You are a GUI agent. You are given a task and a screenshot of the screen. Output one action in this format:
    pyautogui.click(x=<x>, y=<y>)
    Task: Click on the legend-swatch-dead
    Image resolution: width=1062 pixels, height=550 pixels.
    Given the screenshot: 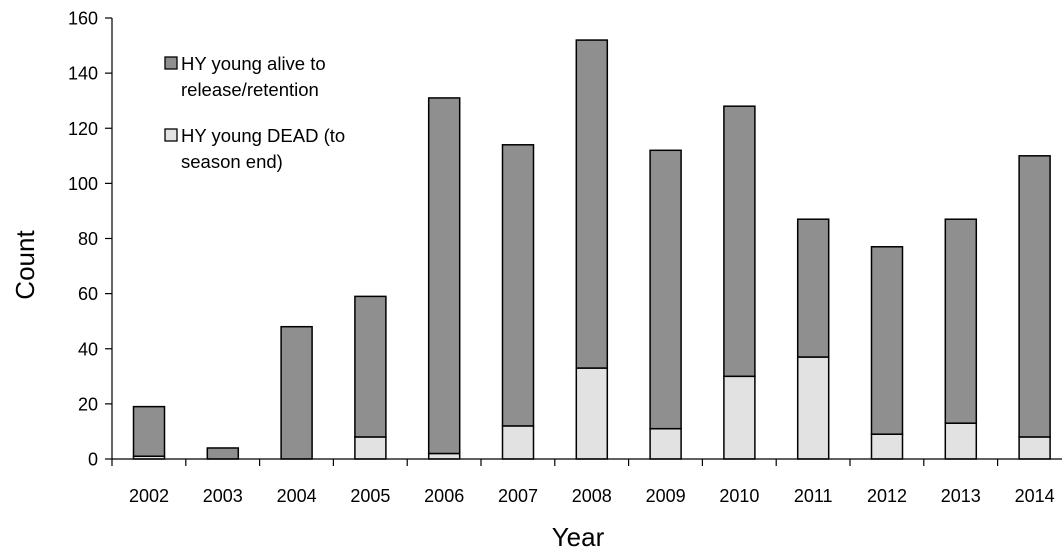 What is the action you would take?
    pyautogui.click(x=171, y=135)
    